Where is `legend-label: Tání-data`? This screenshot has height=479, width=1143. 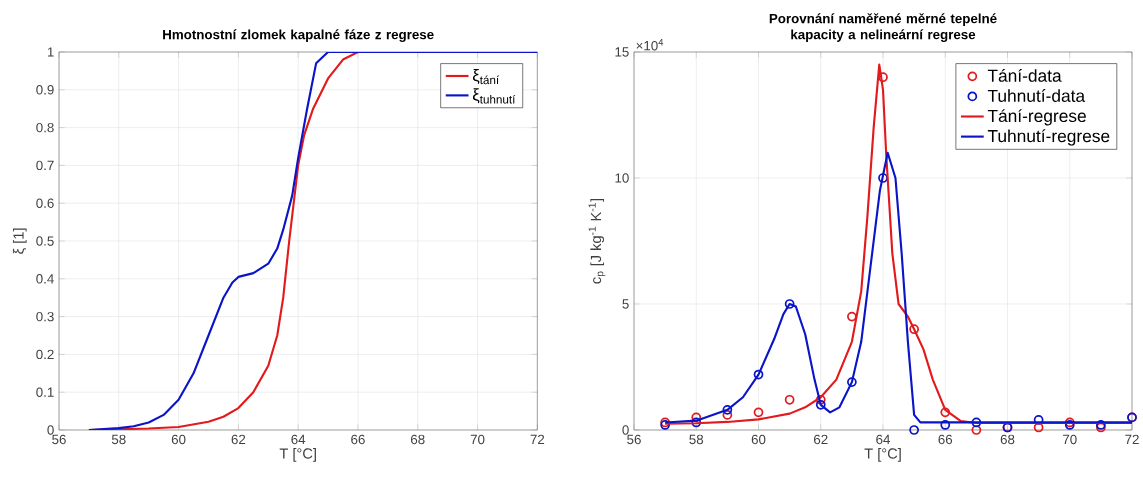 legend-label: Tání-data is located at coordinates (1024, 75).